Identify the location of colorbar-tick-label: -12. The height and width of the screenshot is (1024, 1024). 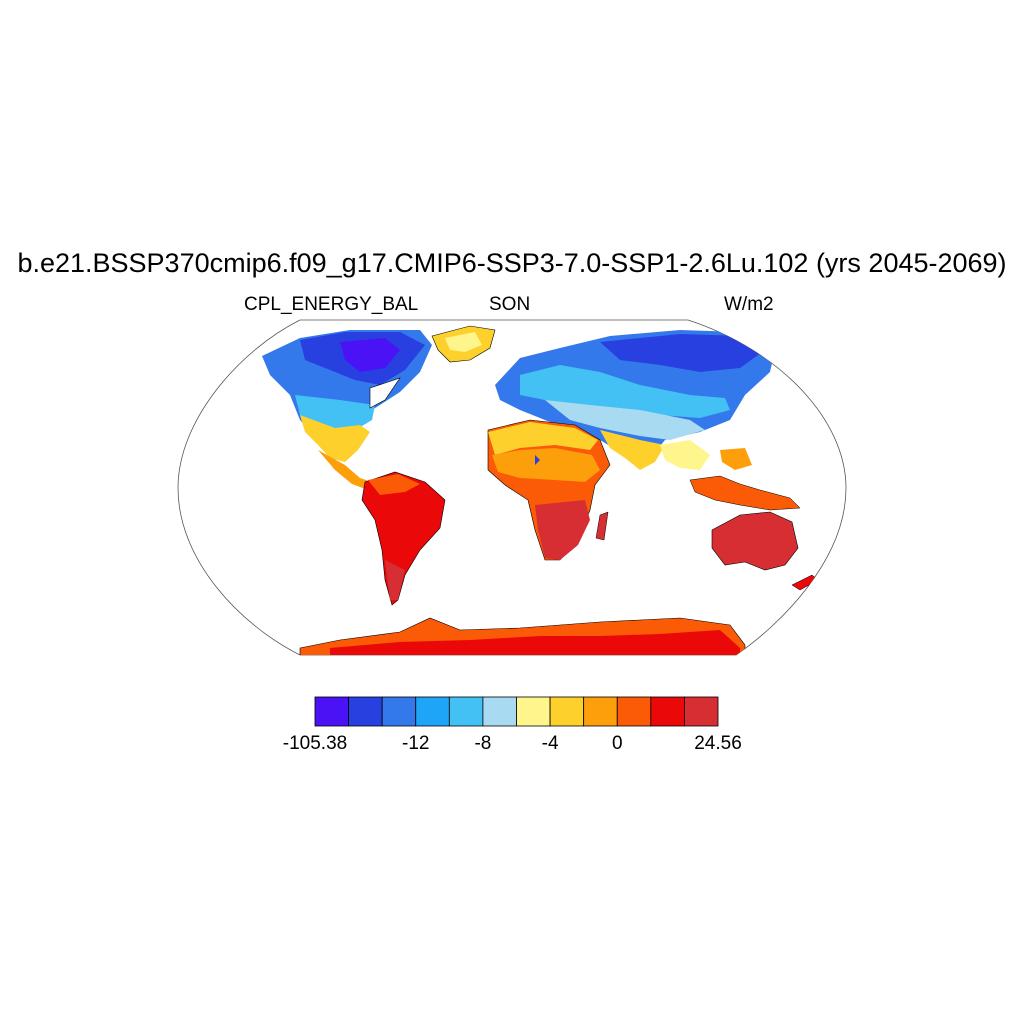
(416, 743).